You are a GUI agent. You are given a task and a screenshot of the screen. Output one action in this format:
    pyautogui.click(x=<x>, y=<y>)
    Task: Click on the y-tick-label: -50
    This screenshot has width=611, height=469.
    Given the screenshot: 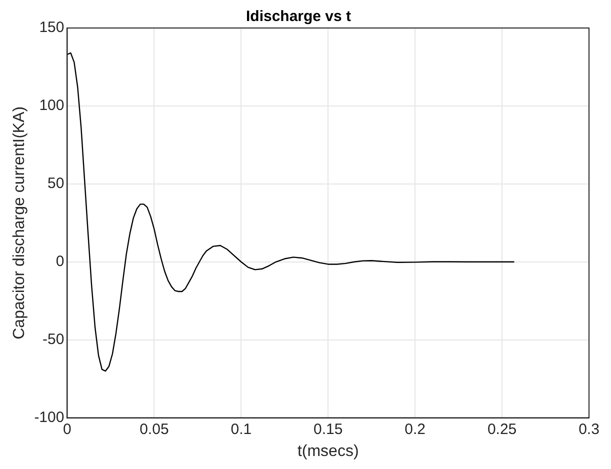 What is the action you would take?
    pyautogui.click(x=53, y=339)
    